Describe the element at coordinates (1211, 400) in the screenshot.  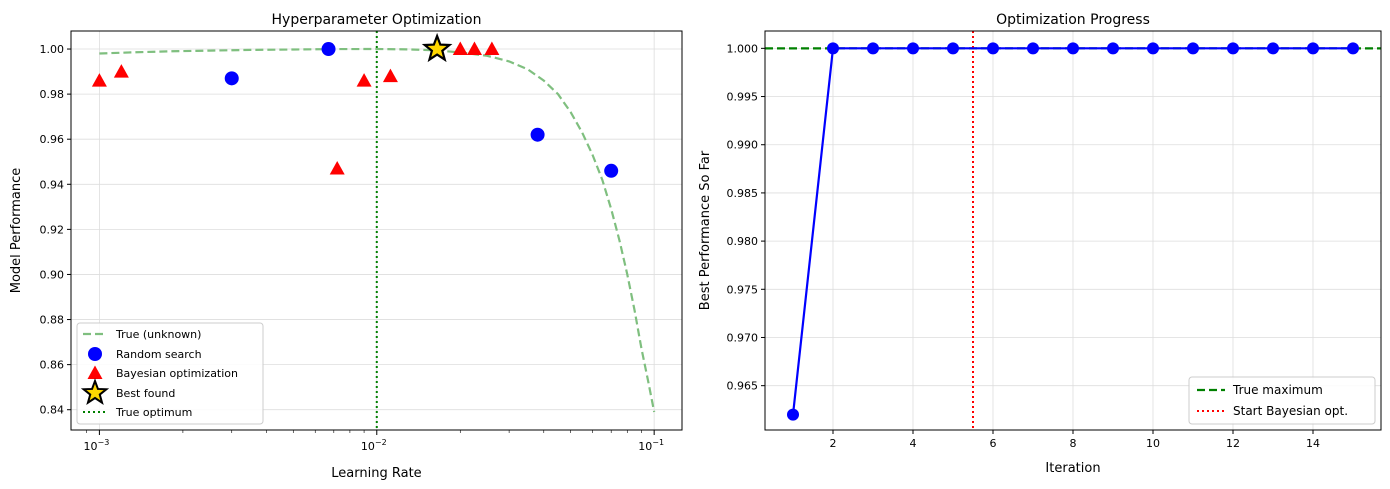
I see `right-legend-markers` at that location.